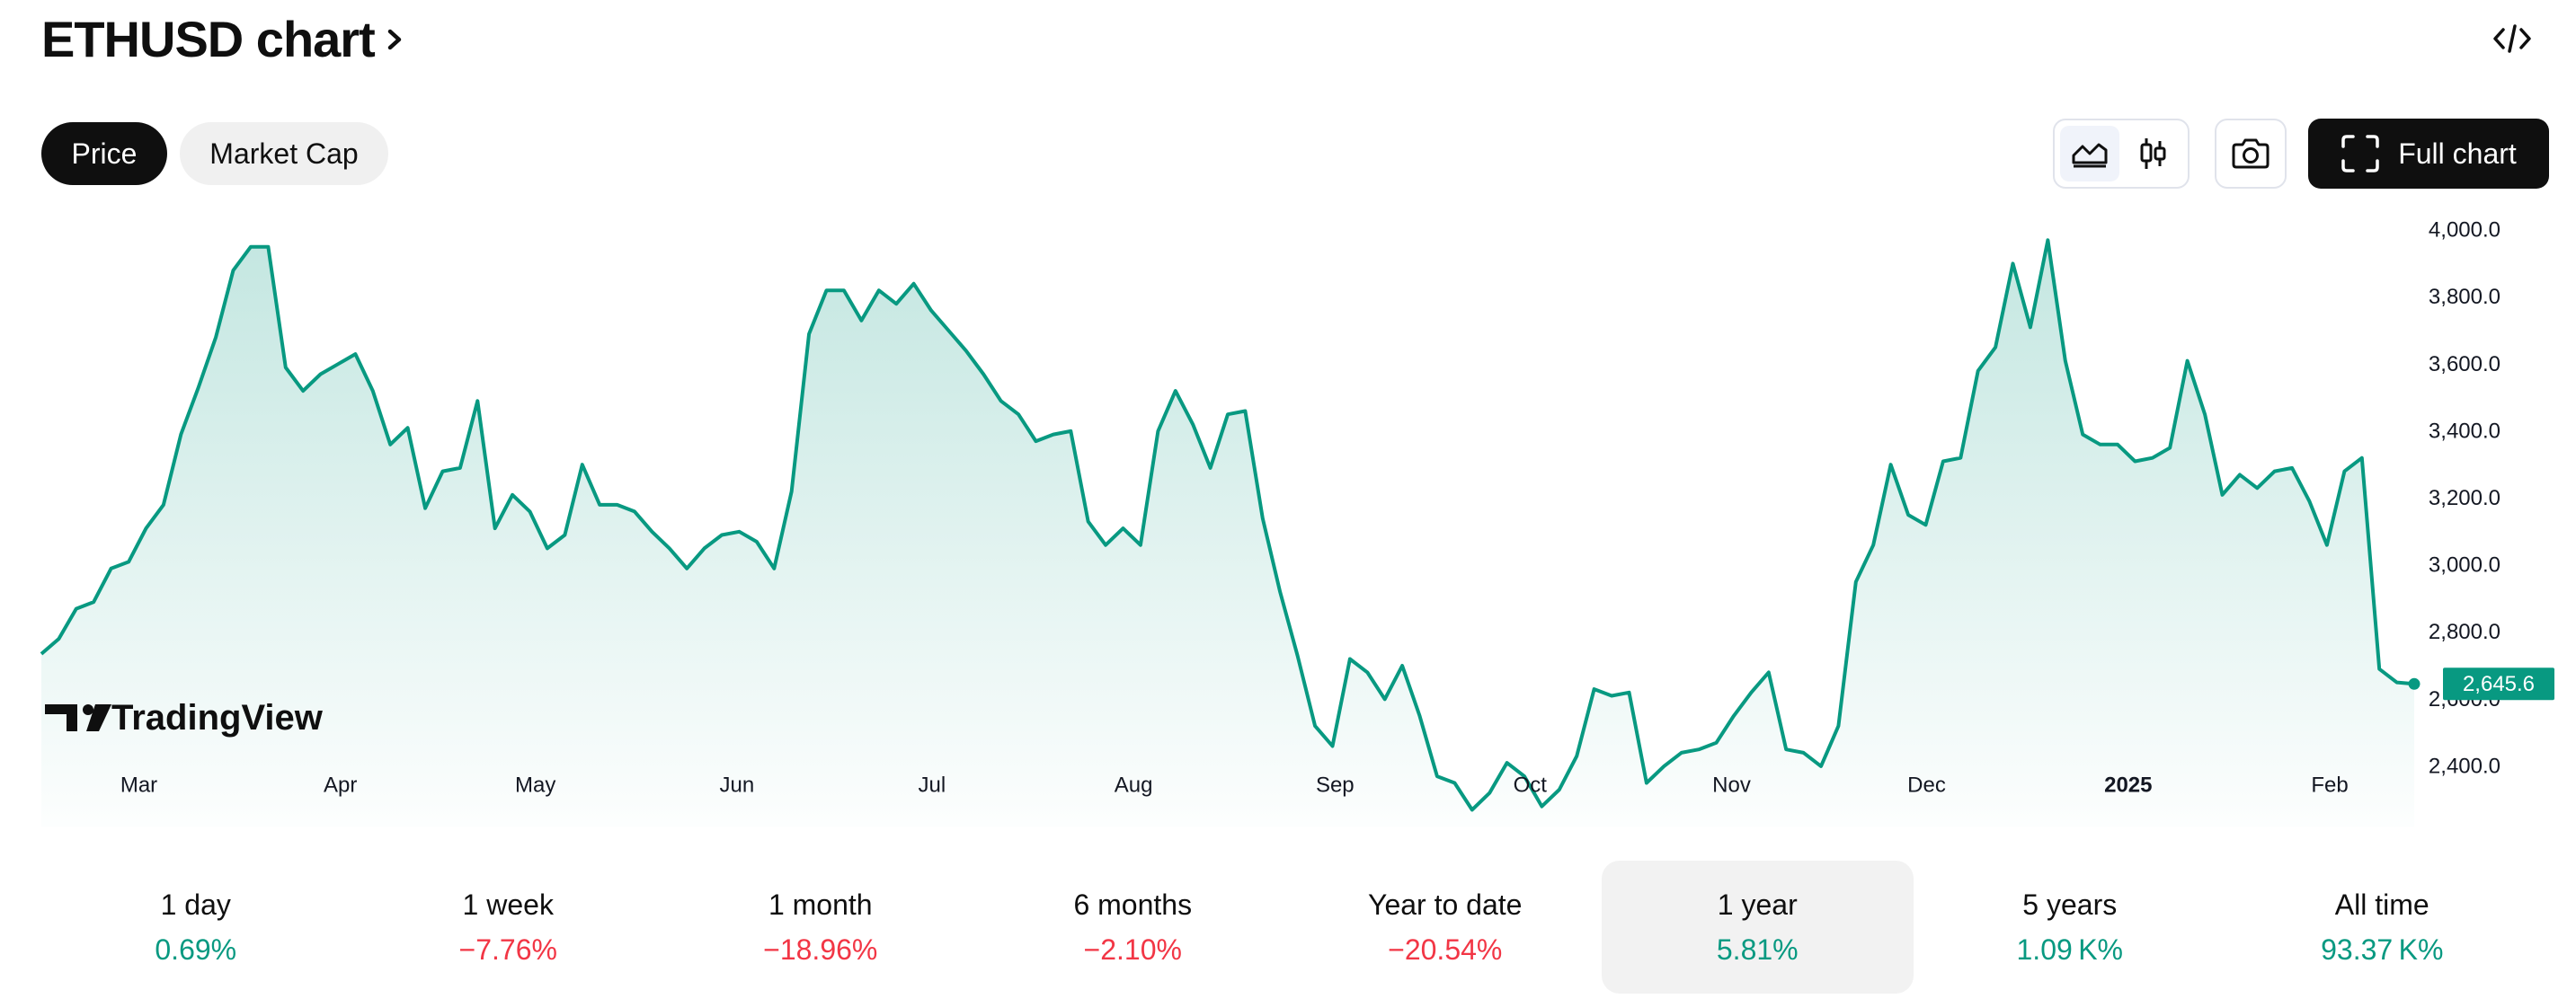  I want to click on y-tick-label: 2,400.0, so click(2464, 766).